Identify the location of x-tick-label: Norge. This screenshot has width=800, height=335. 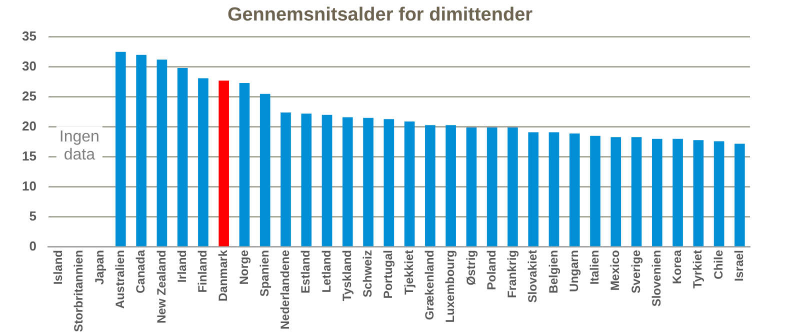
(243, 267).